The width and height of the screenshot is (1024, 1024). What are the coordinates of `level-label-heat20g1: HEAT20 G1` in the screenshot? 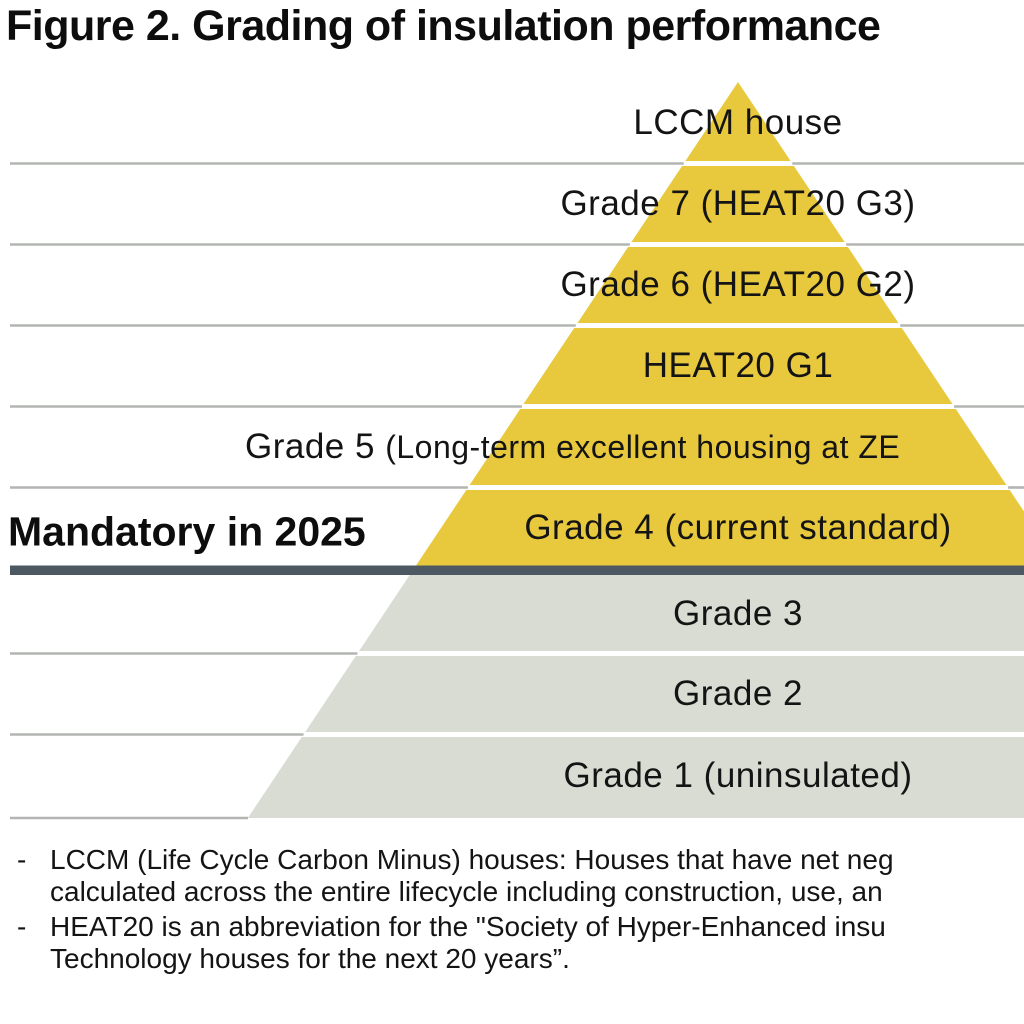 It's located at (738, 365).